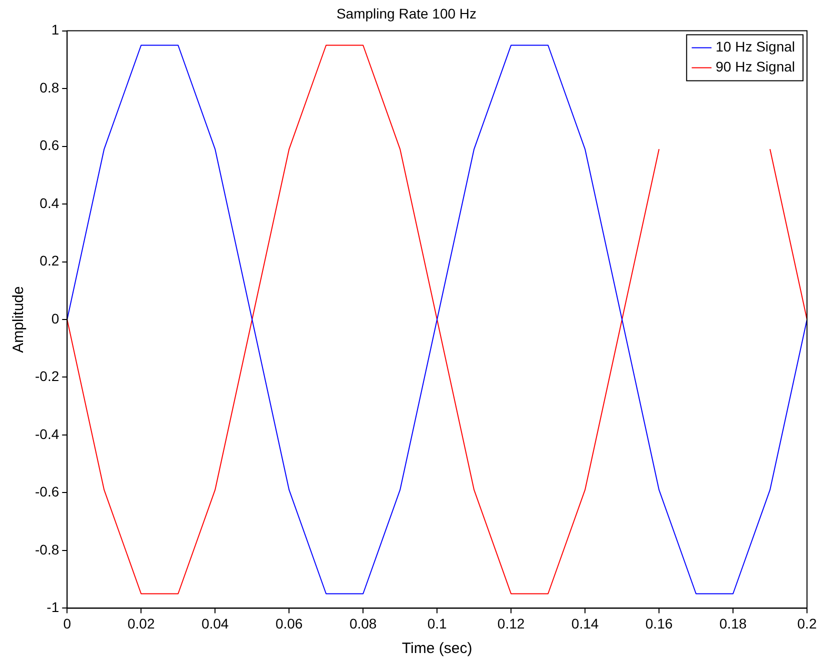 The height and width of the screenshot is (666, 821). I want to click on y-tick-label: 1, so click(55, 30).